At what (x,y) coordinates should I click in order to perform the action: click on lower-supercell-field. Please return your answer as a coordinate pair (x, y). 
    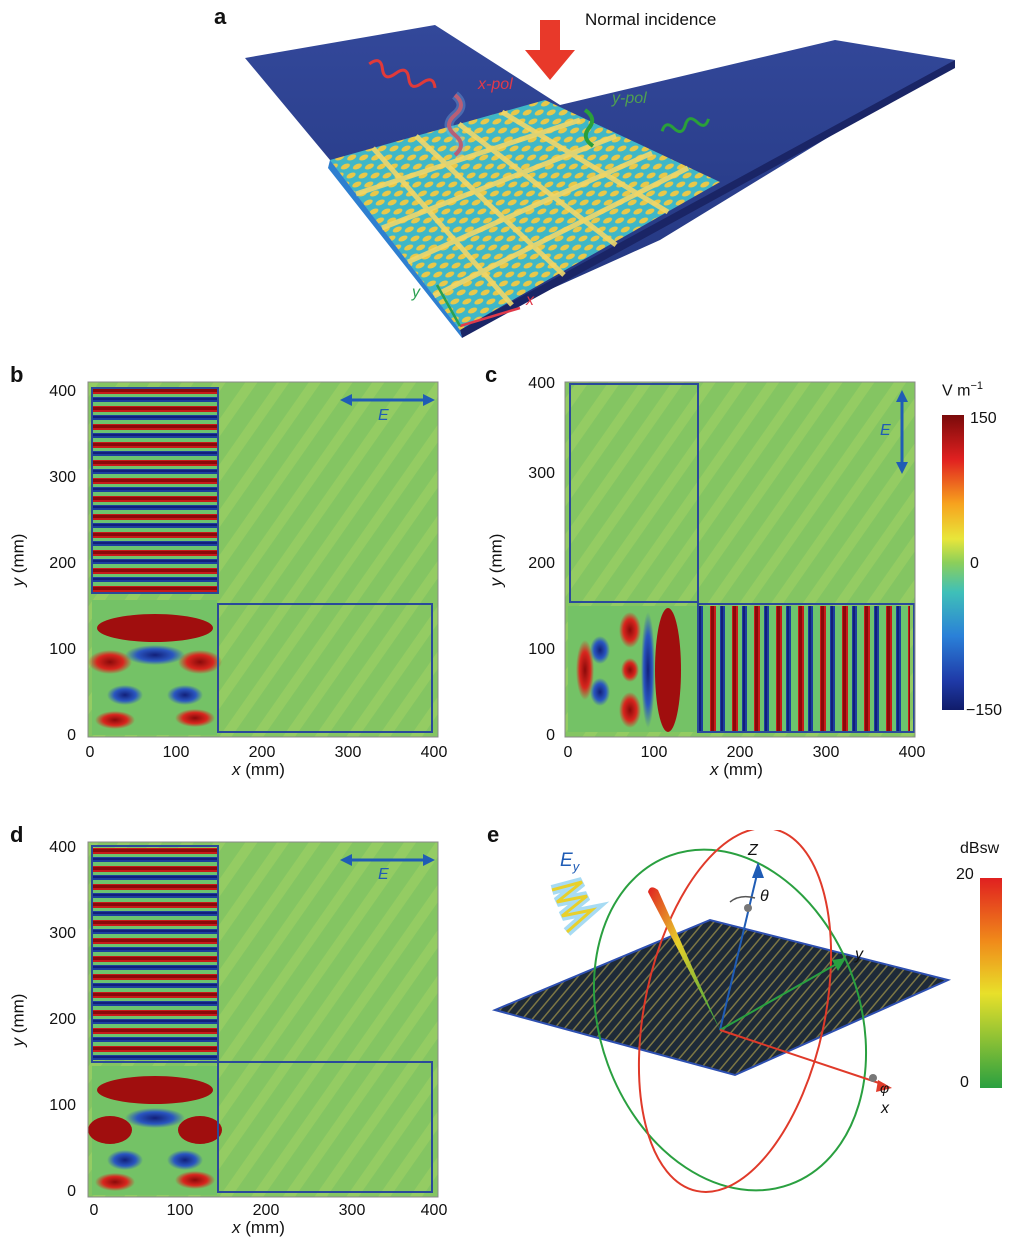
    Looking at the image, I should click on (804, 669).